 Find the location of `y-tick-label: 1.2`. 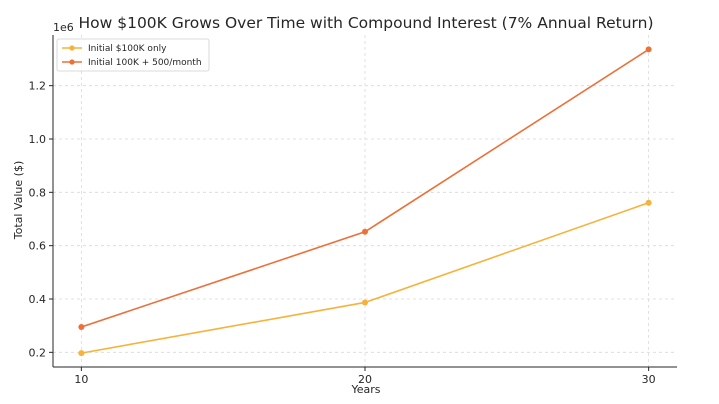

y-tick-label: 1.2 is located at coordinates (38, 86).